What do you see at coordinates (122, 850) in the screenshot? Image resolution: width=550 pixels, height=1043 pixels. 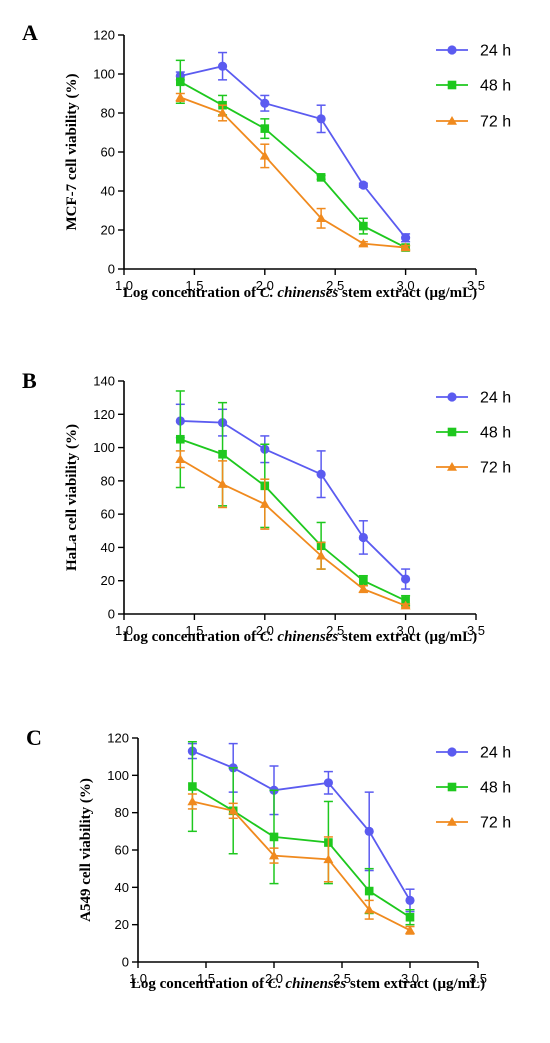 I see `y-tick-label: 60` at bounding box center [122, 850].